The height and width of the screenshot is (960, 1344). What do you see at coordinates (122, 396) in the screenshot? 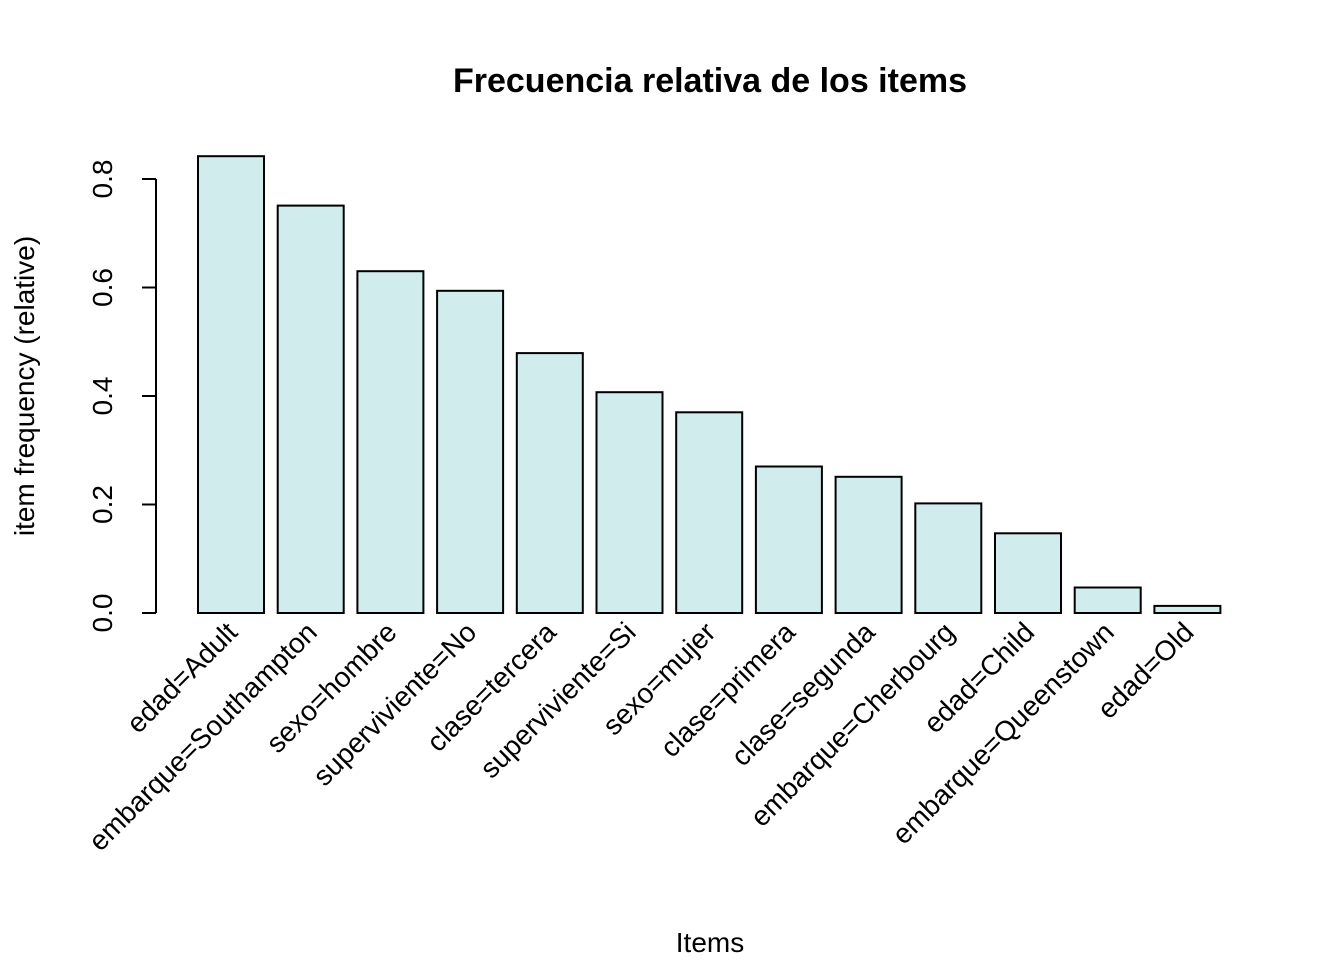
I see `y-axis: 0.0 0.2 0.4 0.6 0.8` at bounding box center [122, 396].